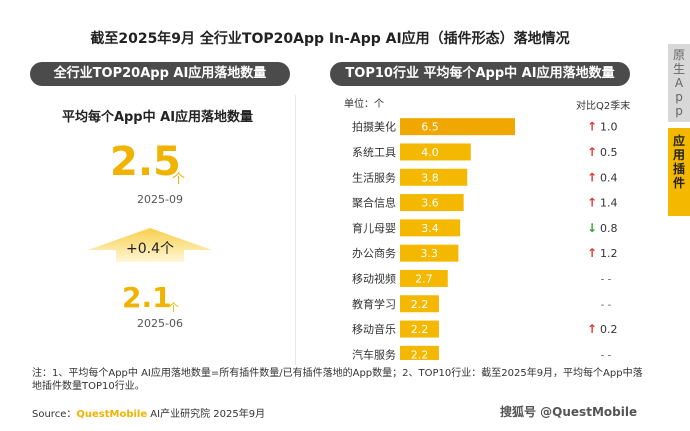 The height and width of the screenshot is (431, 690). Describe the element at coordinates (157, 117) in the screenshot. I see `avg-subtitle: 平均每个App中 AI应用落地数量` at that location.